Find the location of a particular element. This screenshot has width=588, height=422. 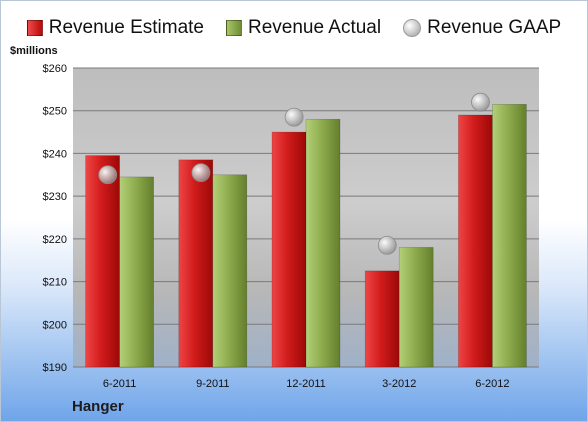

y-tick-label: $190 is located at coordinates (55, 368).